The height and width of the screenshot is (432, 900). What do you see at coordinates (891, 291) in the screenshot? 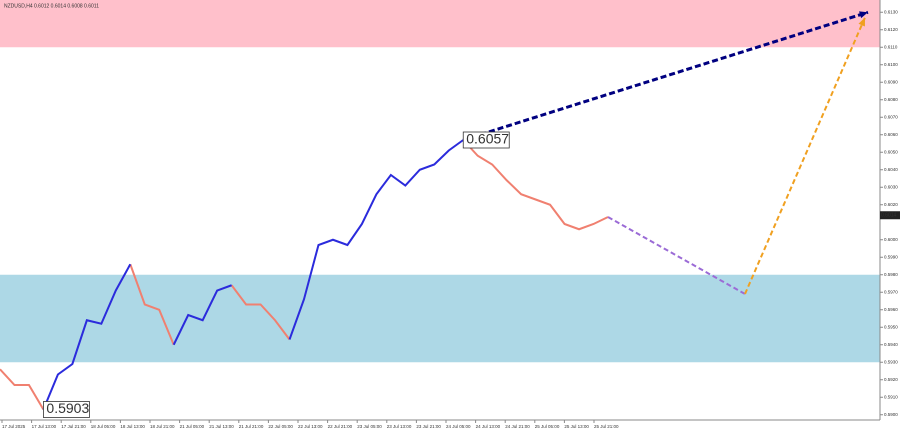
I see `y-tick-label: 0.5970` at bounding box center [891, 291].